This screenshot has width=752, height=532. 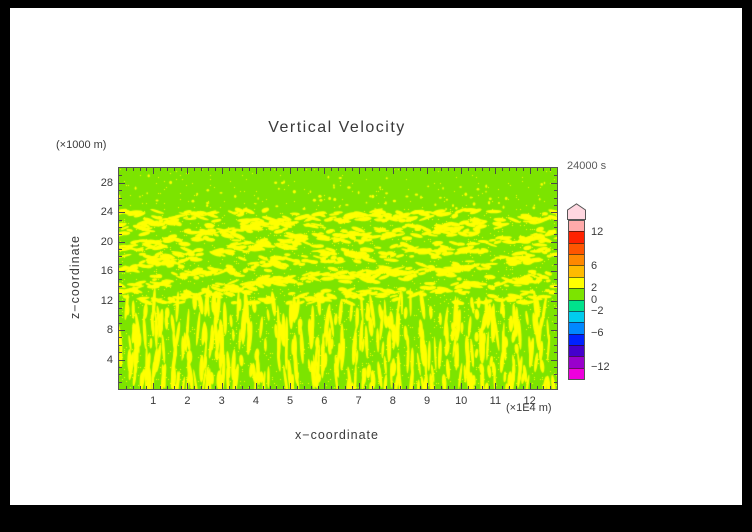 I want to click on y-axis-unit-label: (×1000 m), so click(x=81, y=145).